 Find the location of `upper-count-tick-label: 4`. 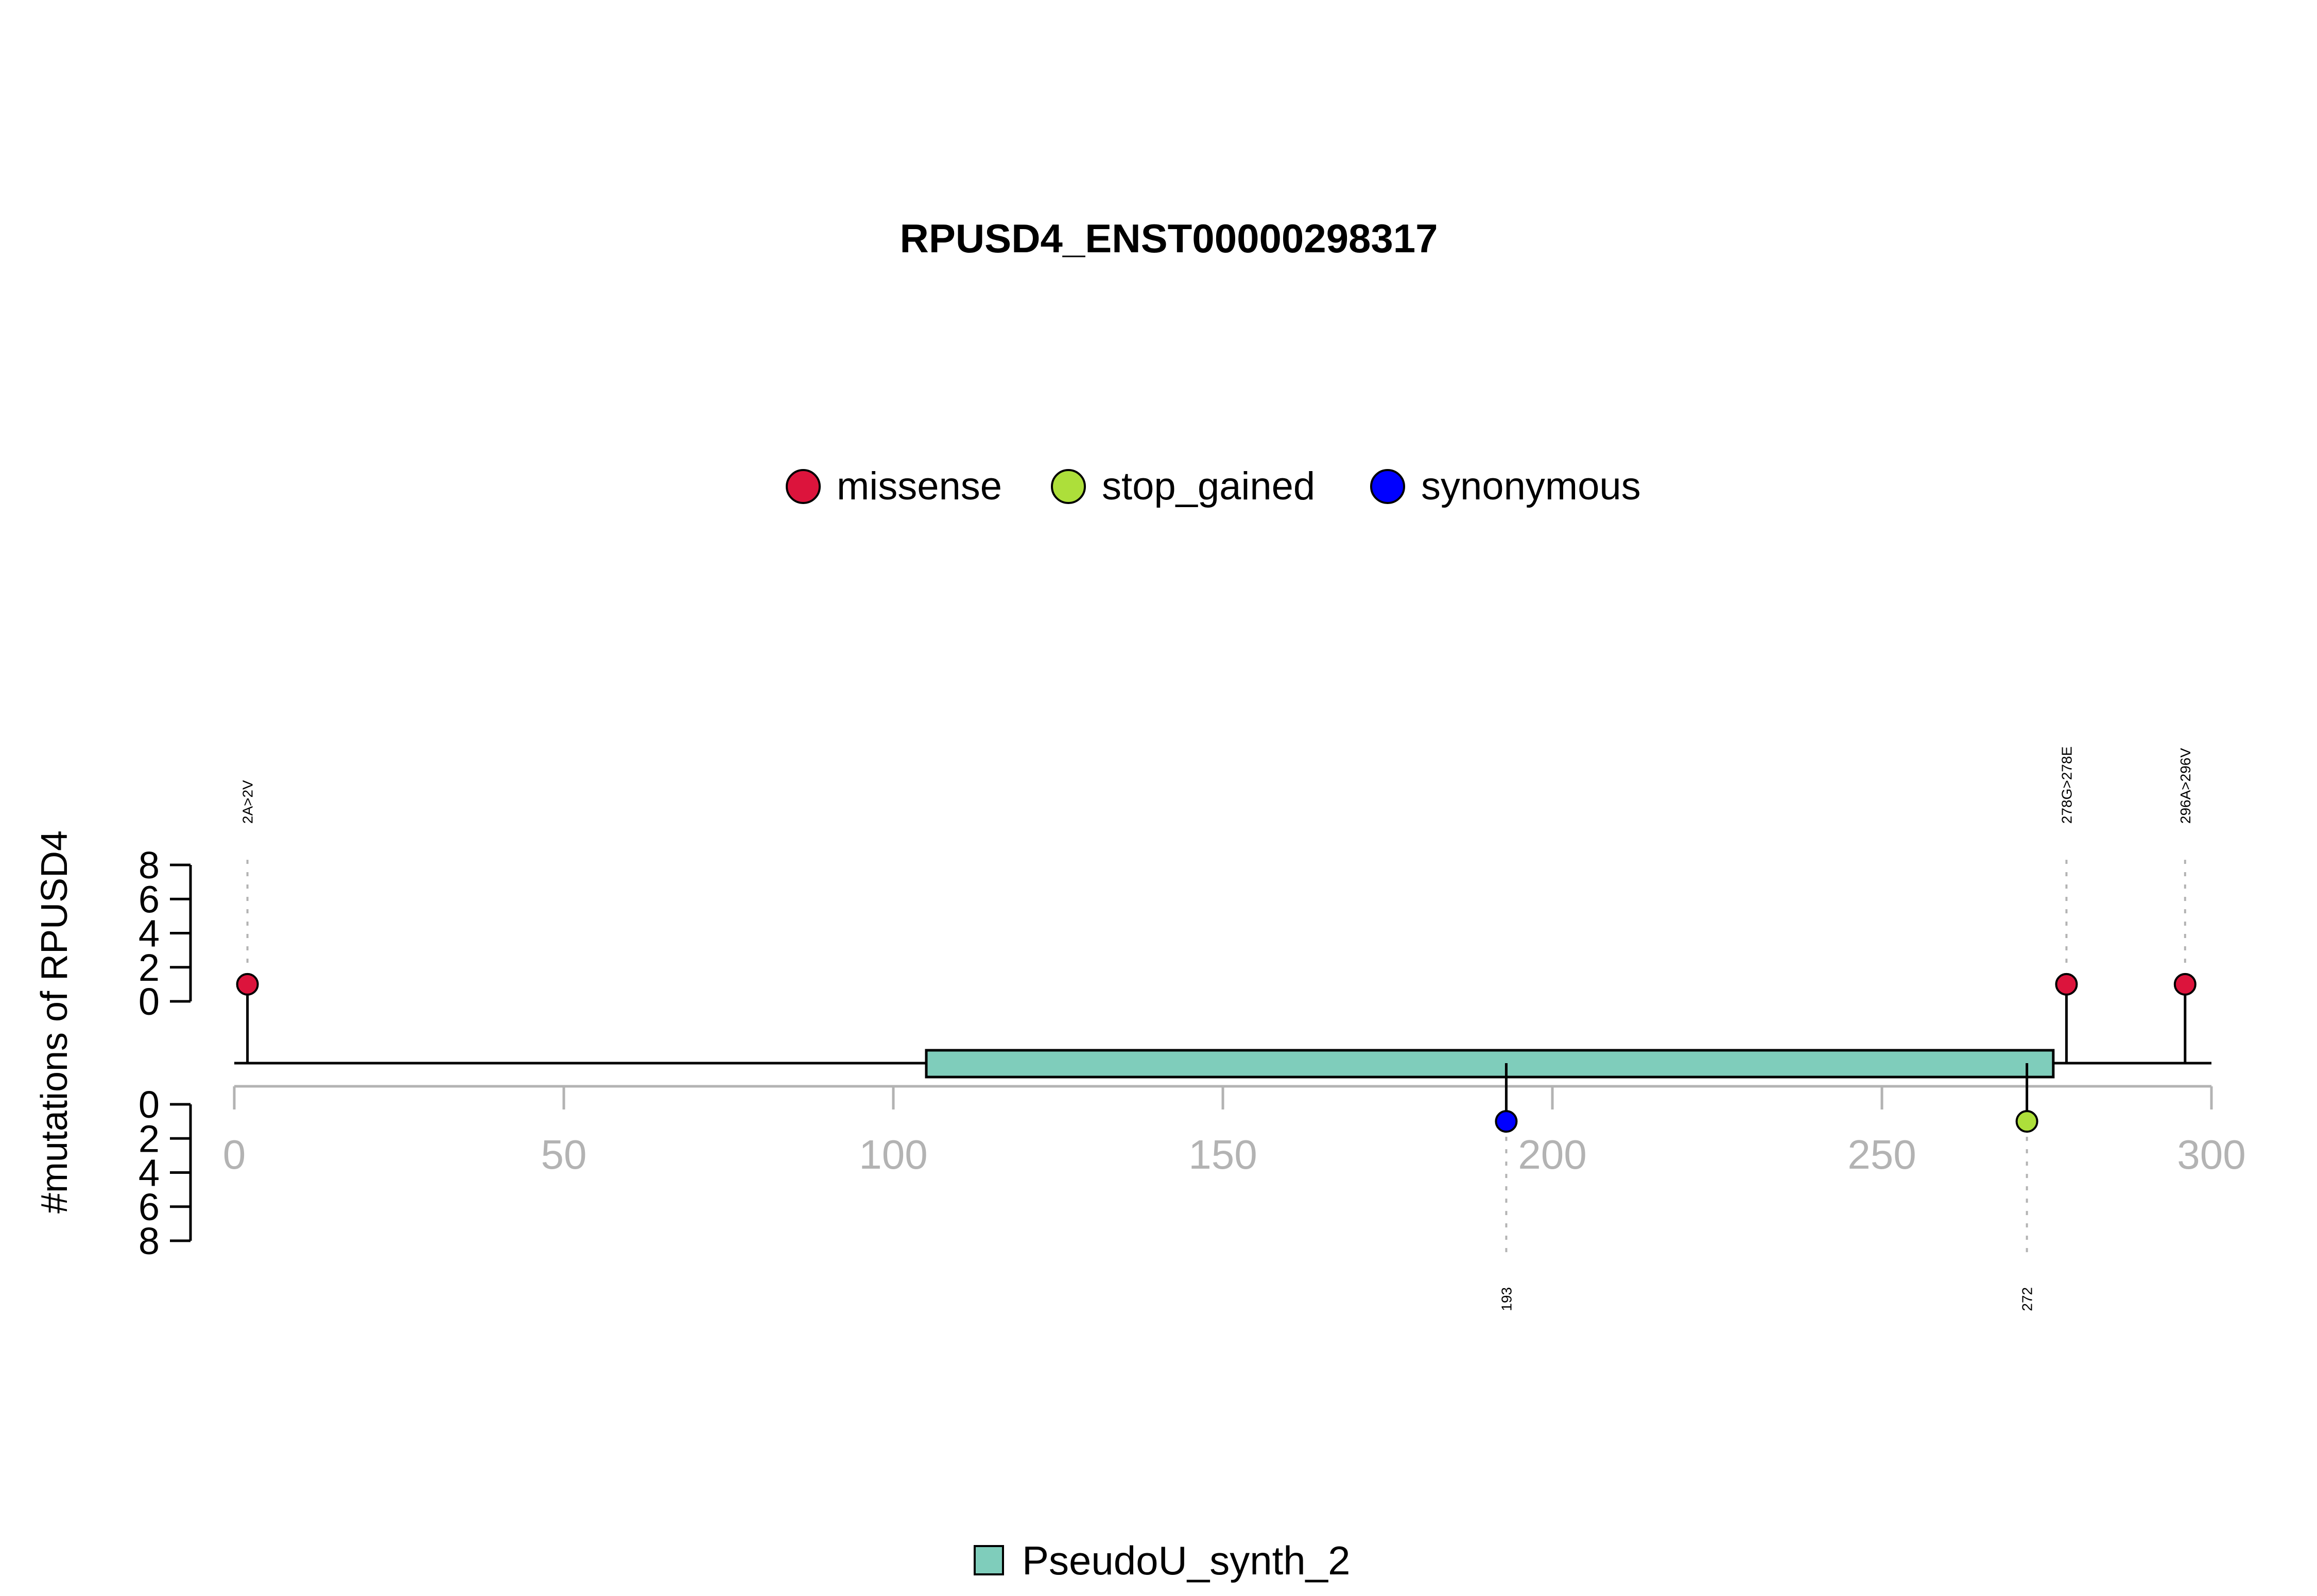

upper-count-tick-label: 4 is located at coordinates (149, 934).